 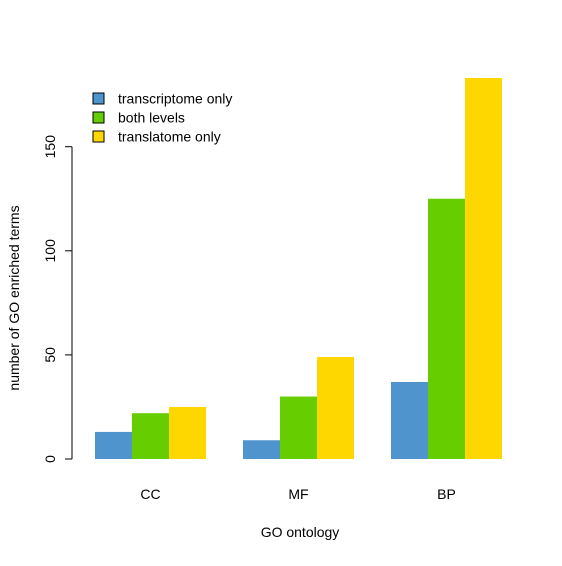 I want to click on bar-bp-both-levels, so click(x=446, y=329).